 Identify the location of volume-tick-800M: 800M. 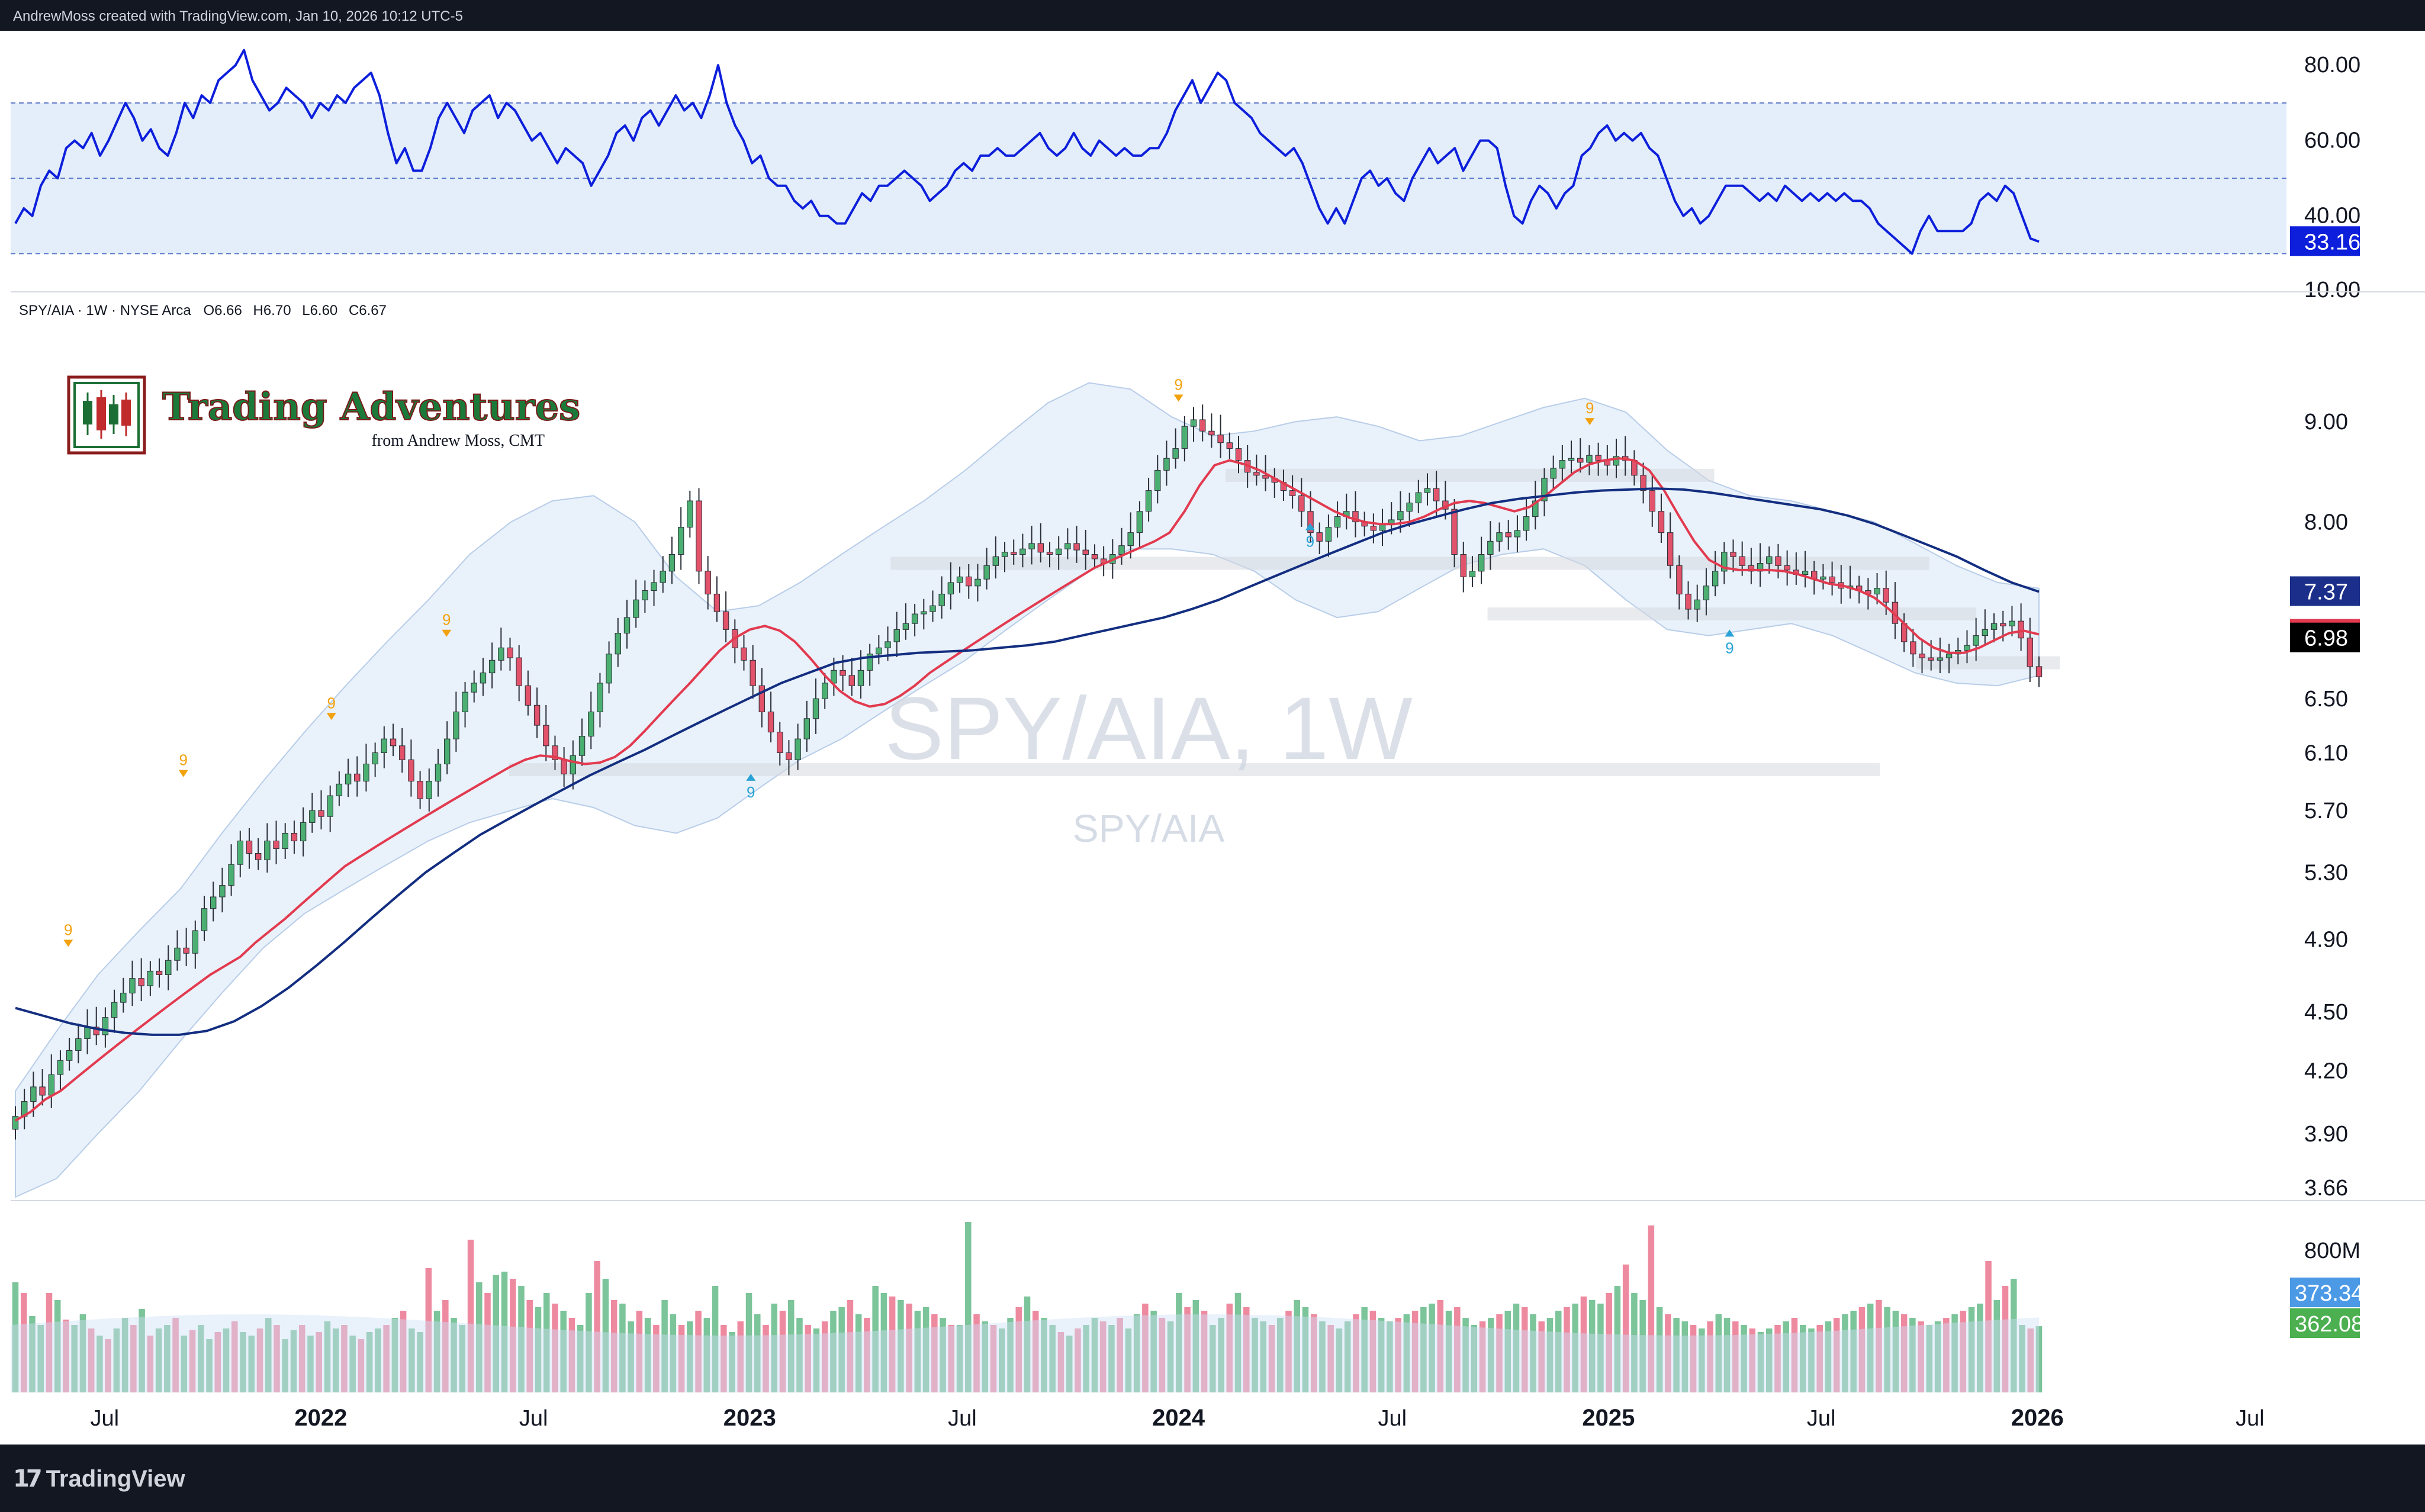
(2332, 1250).